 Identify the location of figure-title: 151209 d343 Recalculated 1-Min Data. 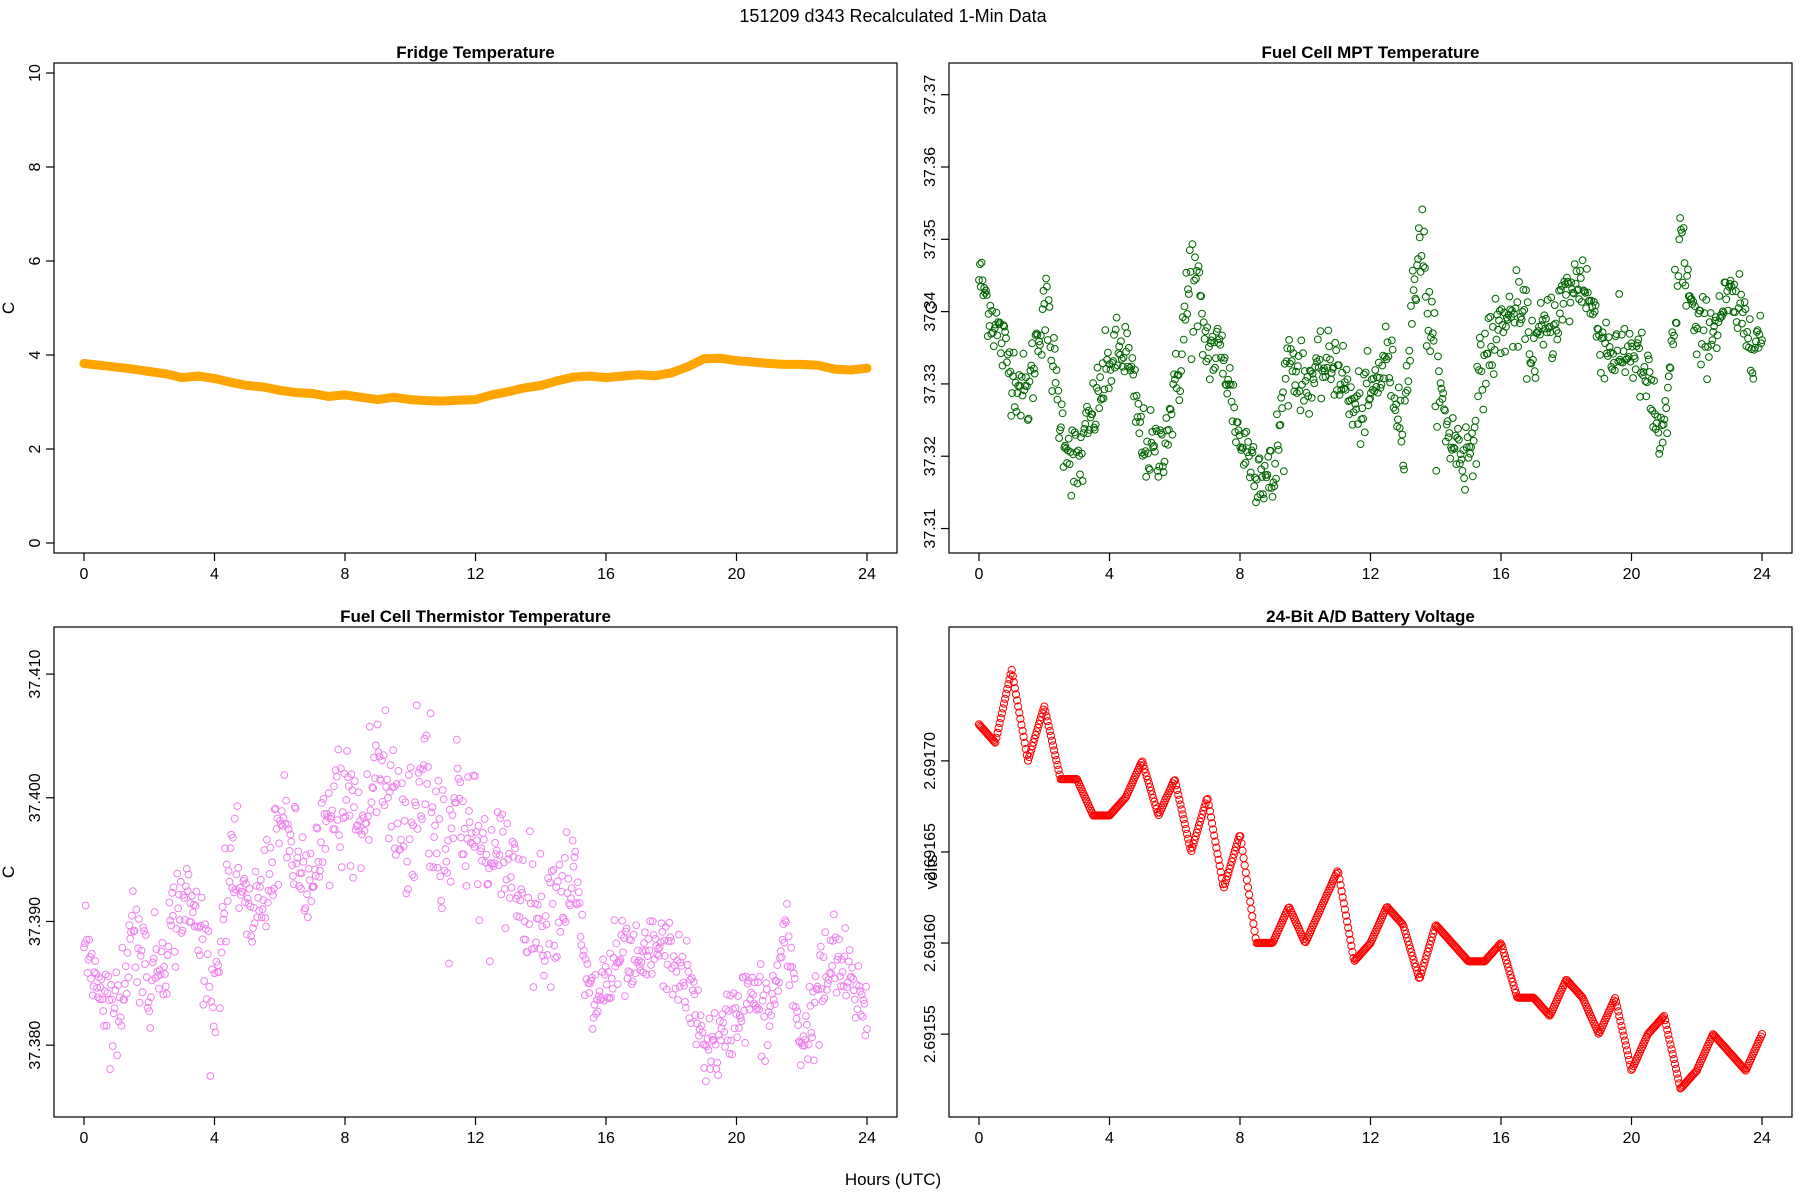
(893, 16).